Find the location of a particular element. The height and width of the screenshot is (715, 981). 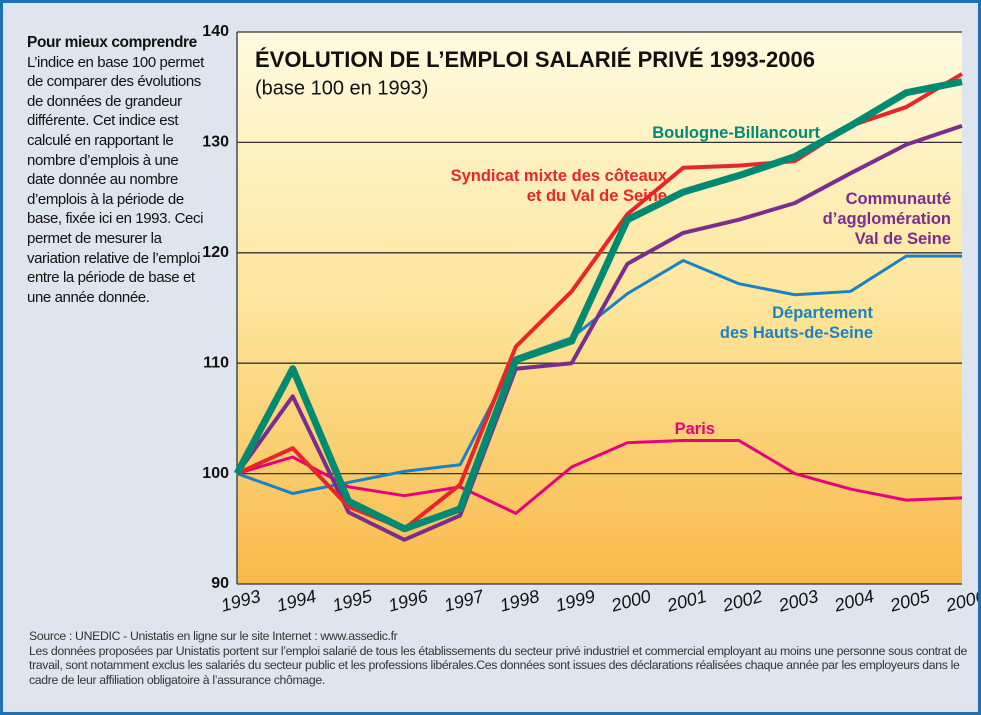

x-tick-label: 2006 is located at coordinates (960, 601).